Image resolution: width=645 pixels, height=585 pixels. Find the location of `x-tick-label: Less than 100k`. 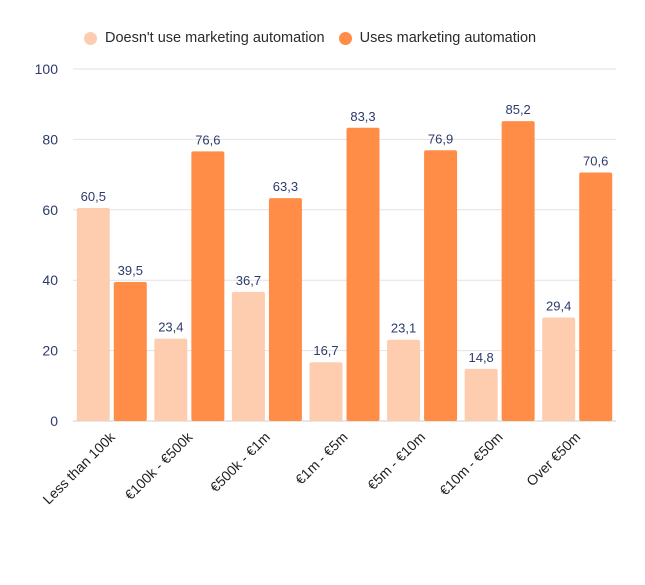

x-tick-label: Less than 100k is located at coordinates (78, 467).